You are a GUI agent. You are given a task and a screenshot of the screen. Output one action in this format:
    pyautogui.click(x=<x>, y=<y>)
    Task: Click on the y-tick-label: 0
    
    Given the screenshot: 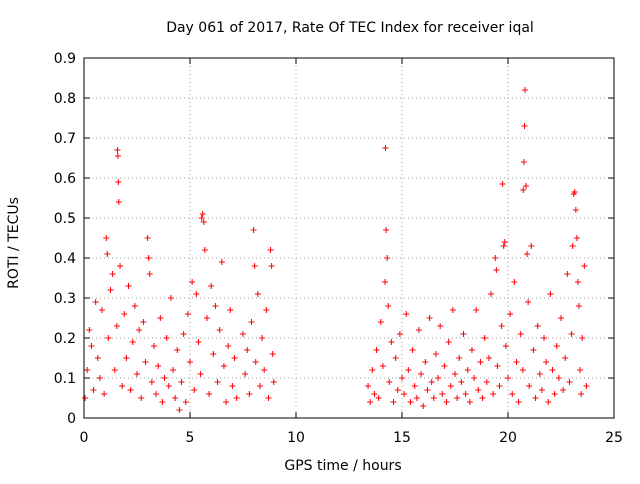 What is the action you would take?
    pyautogui.click(x=71, y=419)
    